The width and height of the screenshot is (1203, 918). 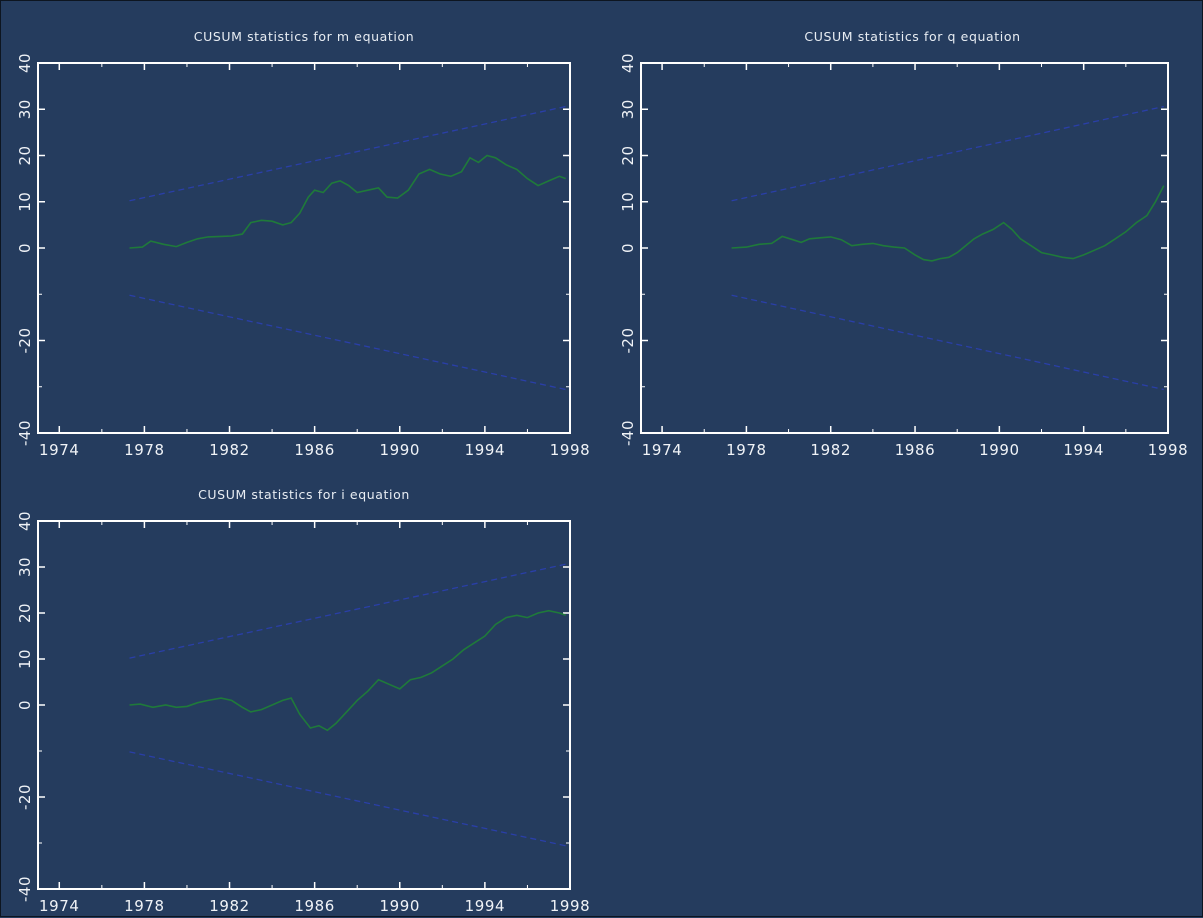 I want to click on chart-title: CUSUM statistics for q equation, so click(x=912, y=36).